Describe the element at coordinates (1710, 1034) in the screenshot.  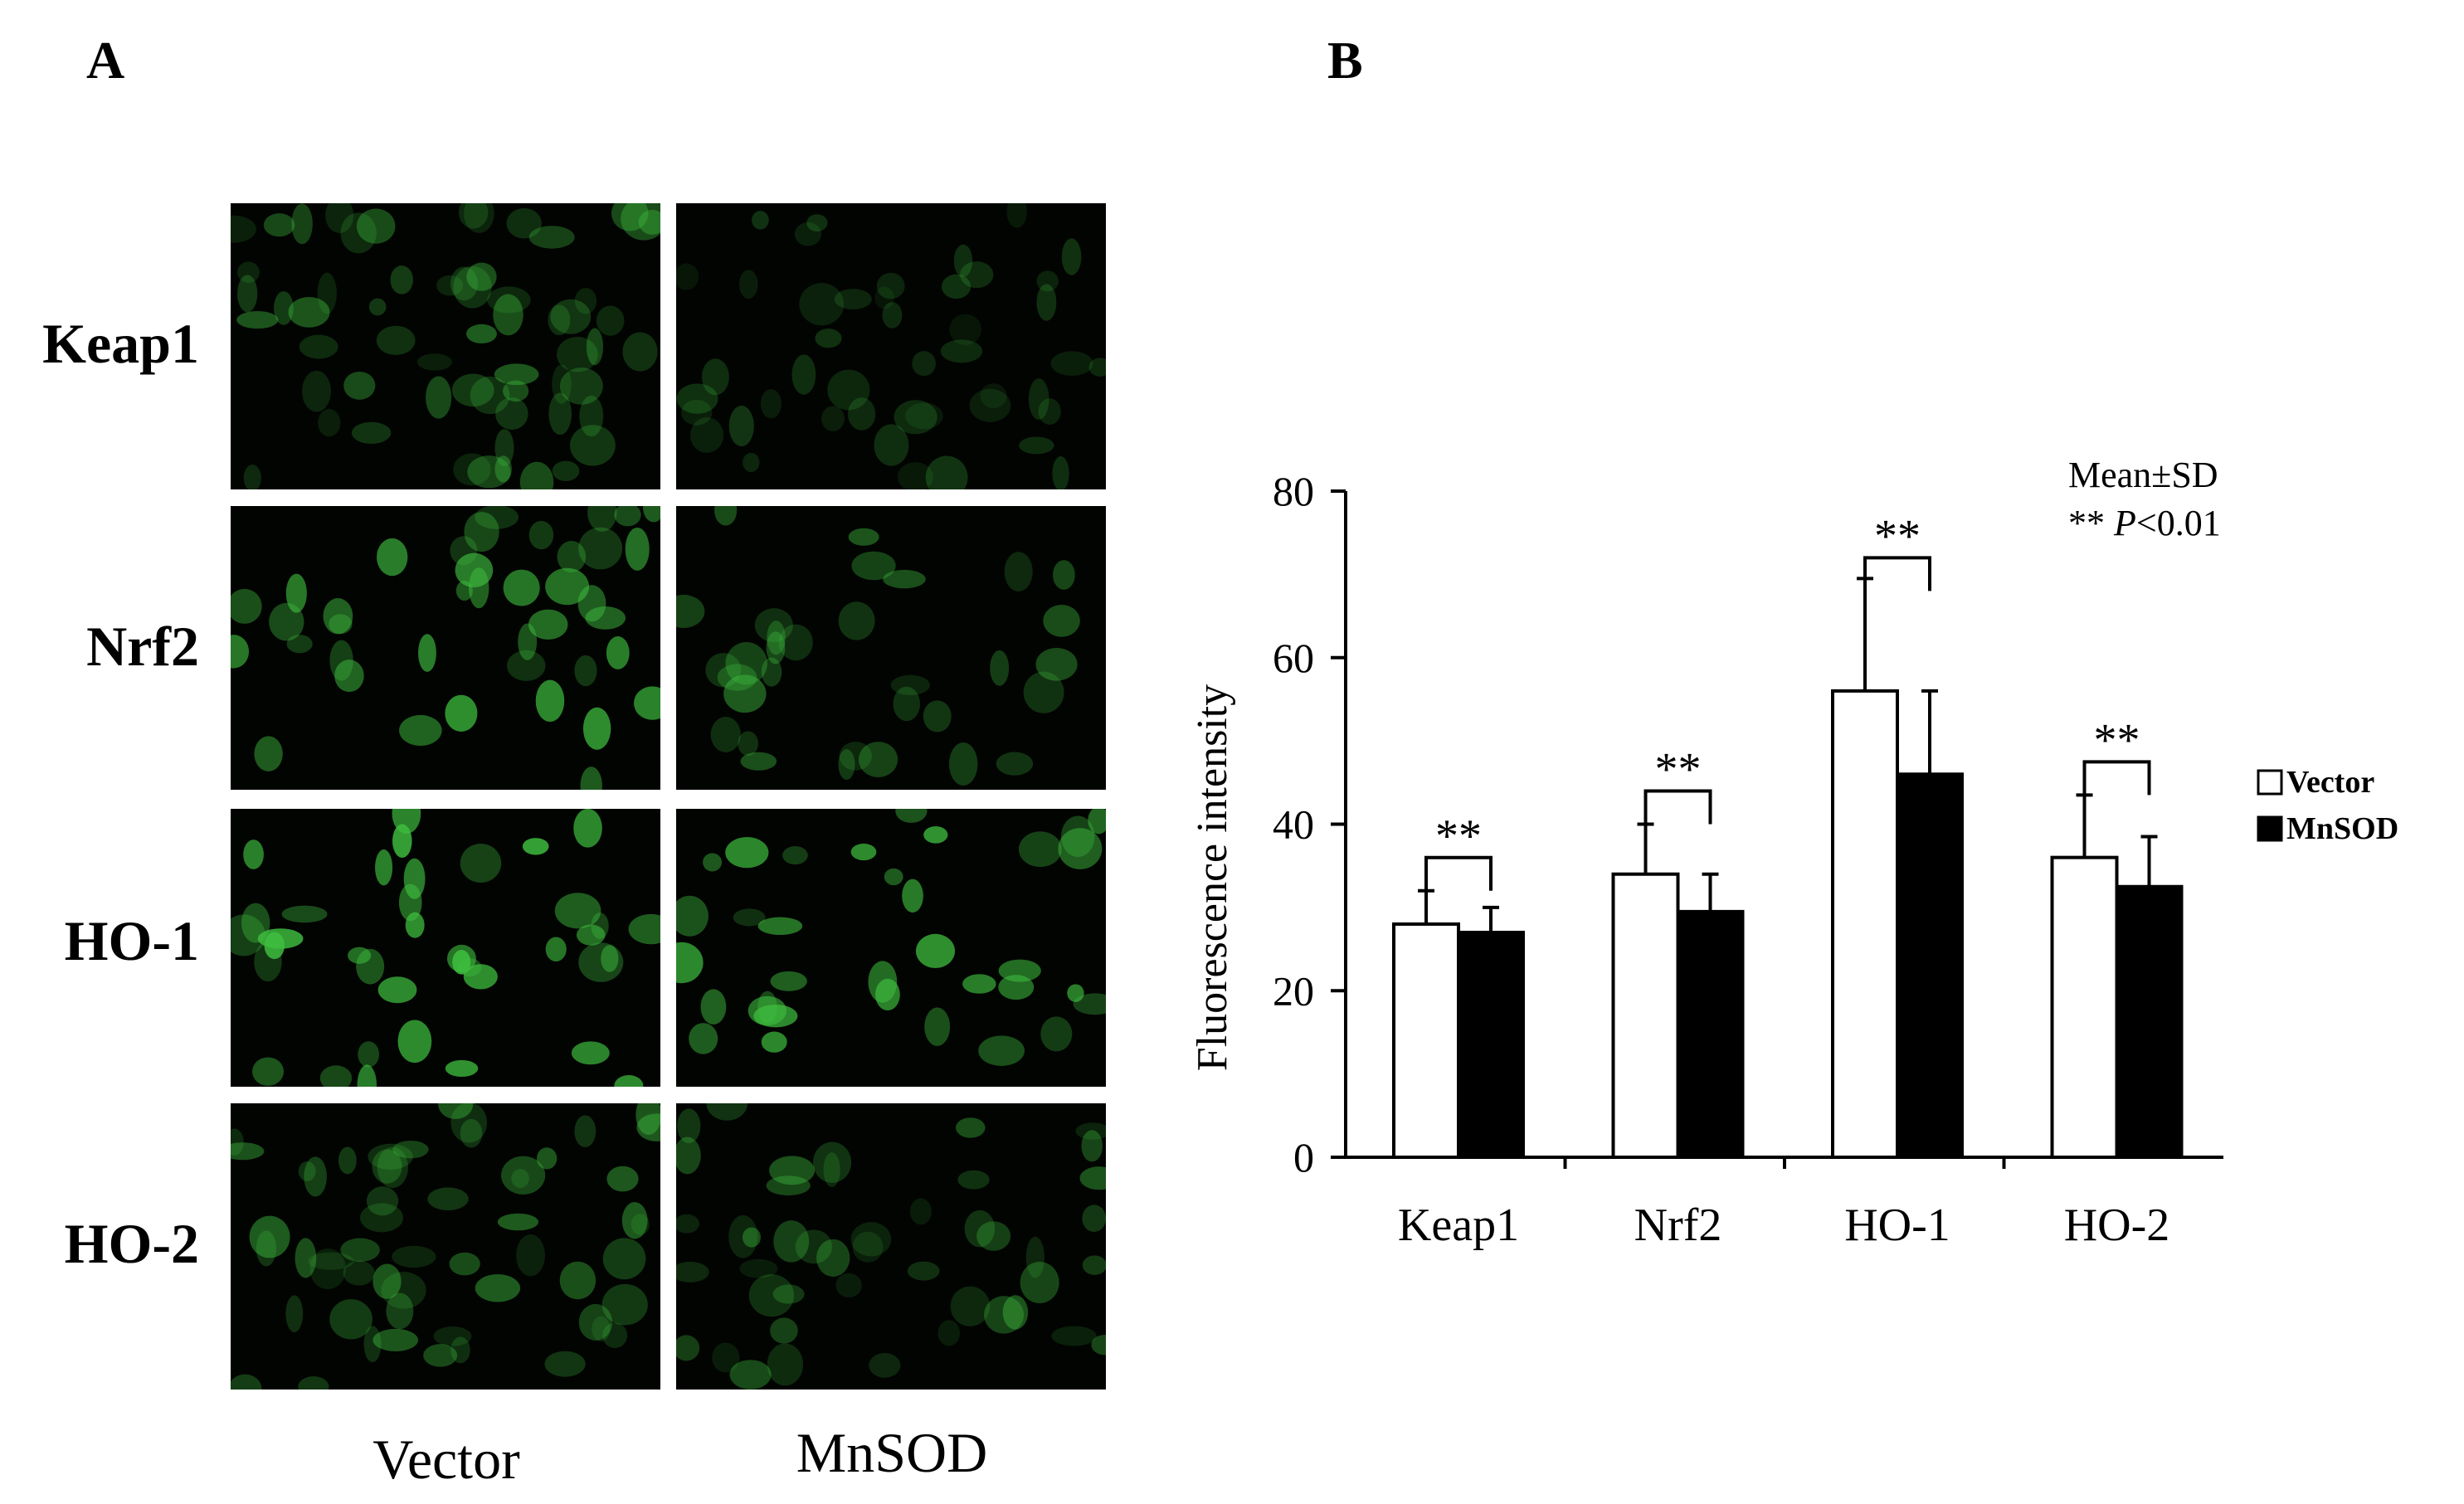
I see `bar-mnsod-nrf2` at that location.